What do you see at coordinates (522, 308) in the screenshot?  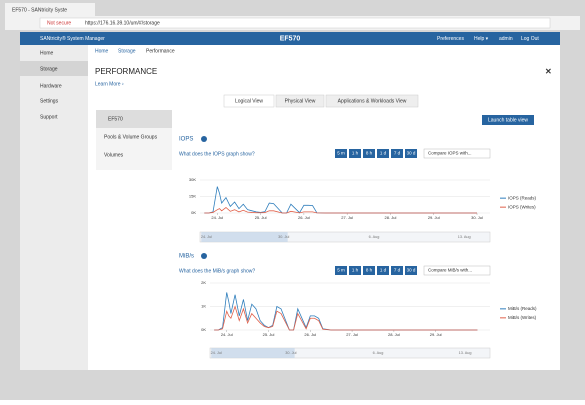 I see `legend-label: MiB/s (Reads)` at bounding box center [522, 308].